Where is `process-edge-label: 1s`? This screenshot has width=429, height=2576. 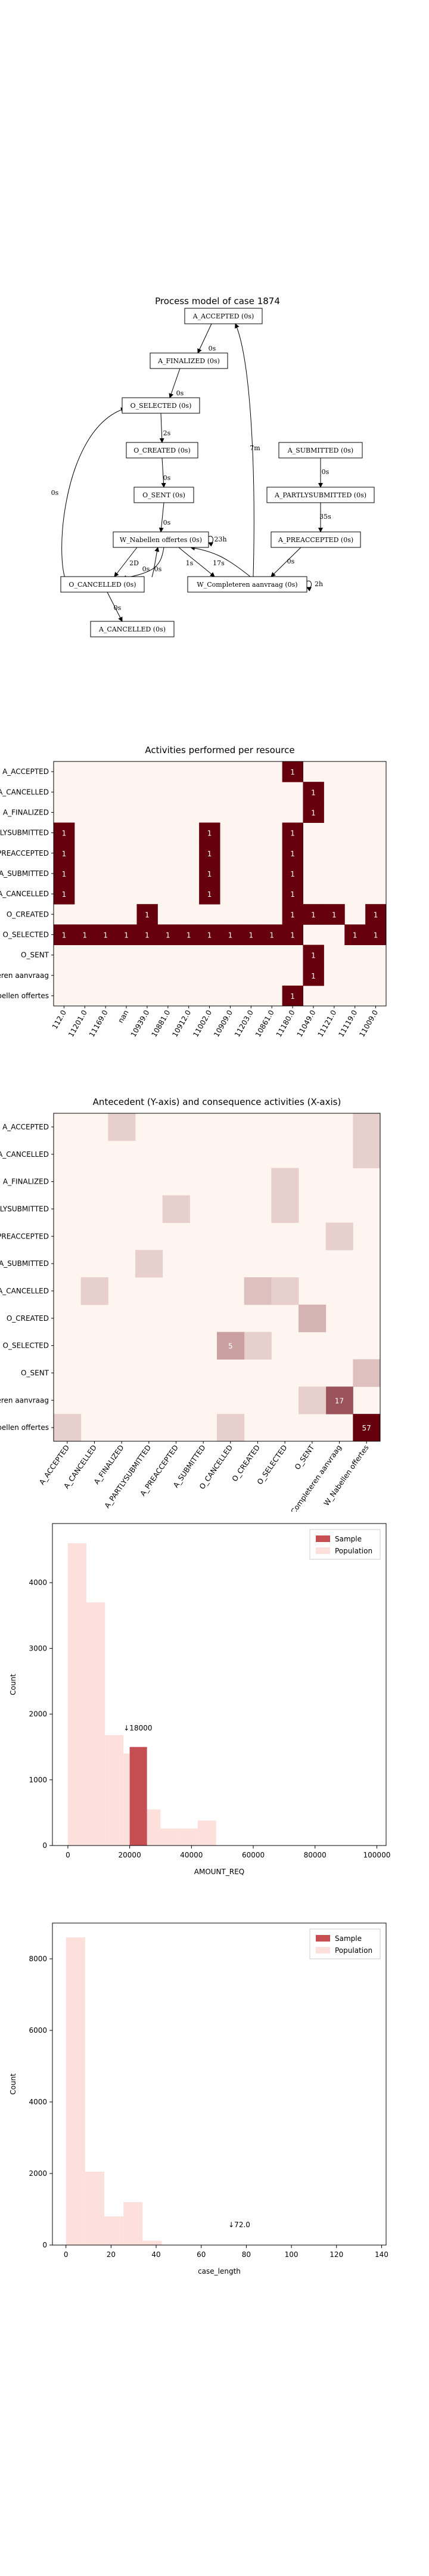 process-edge-label: 1s is located at coordinates (190, 563).